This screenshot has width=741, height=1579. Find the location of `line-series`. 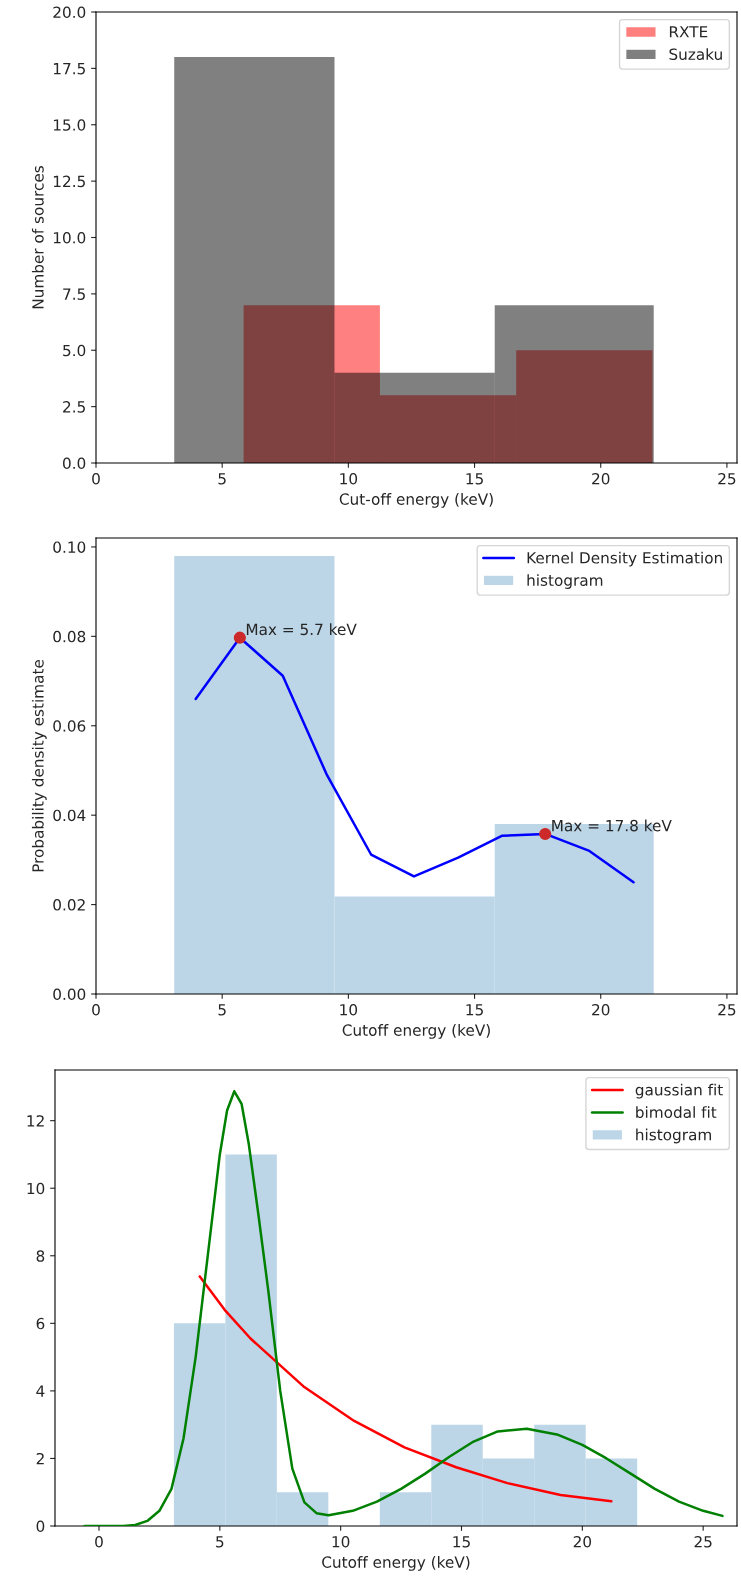

line-series is located at coordinates (405, 1389).